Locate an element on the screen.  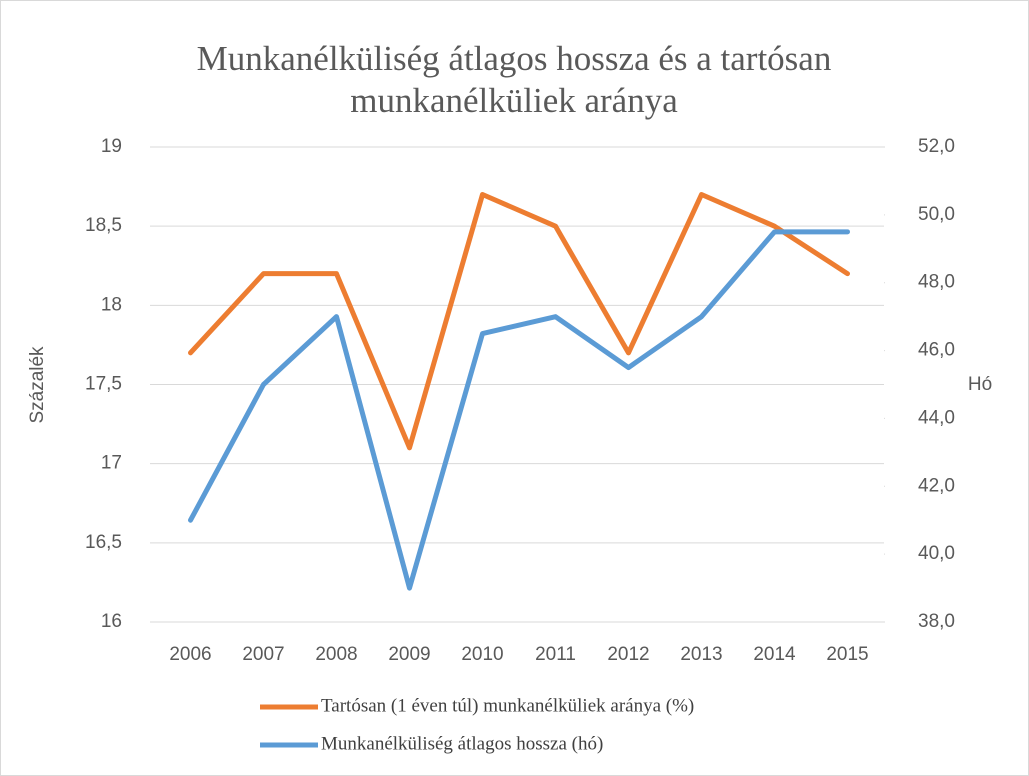
y2-tick-label: 52,0 is located at coordinates (936, 146).